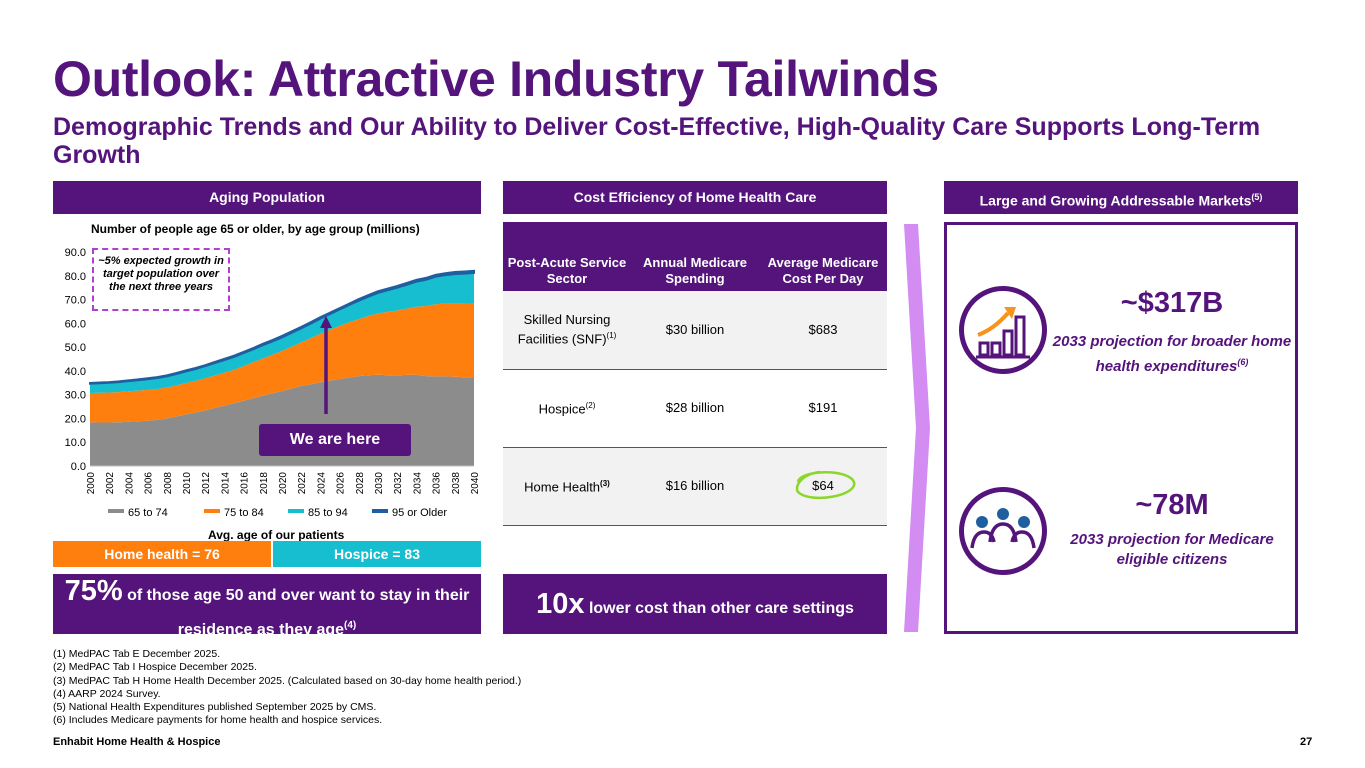 The height and width of the screenshot is (768, 1365). I want to click on y-tick-label: 20.0, so click(75, 419).